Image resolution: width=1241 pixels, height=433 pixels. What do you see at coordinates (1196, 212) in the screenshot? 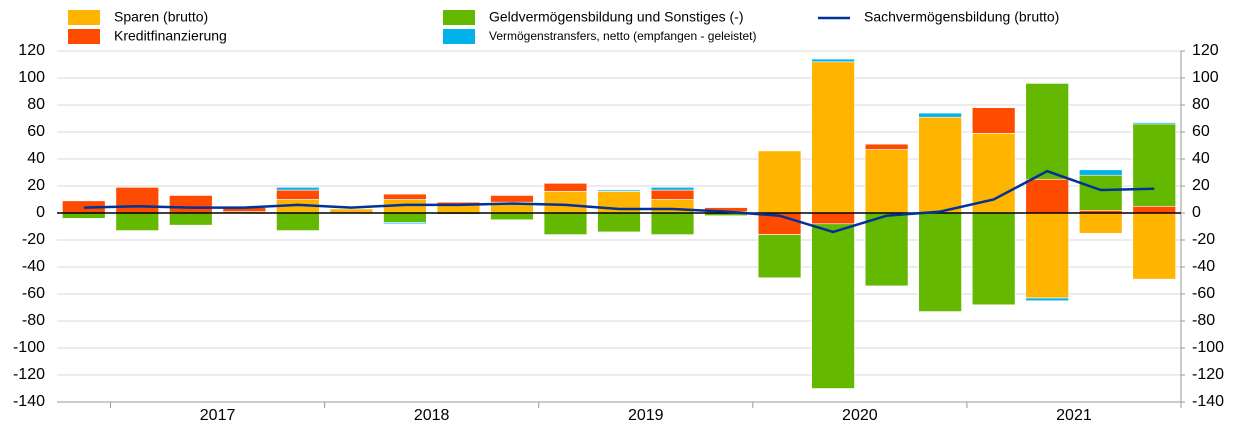
I see `y2-tick-label: 0` at bounding box center [1196, 212].